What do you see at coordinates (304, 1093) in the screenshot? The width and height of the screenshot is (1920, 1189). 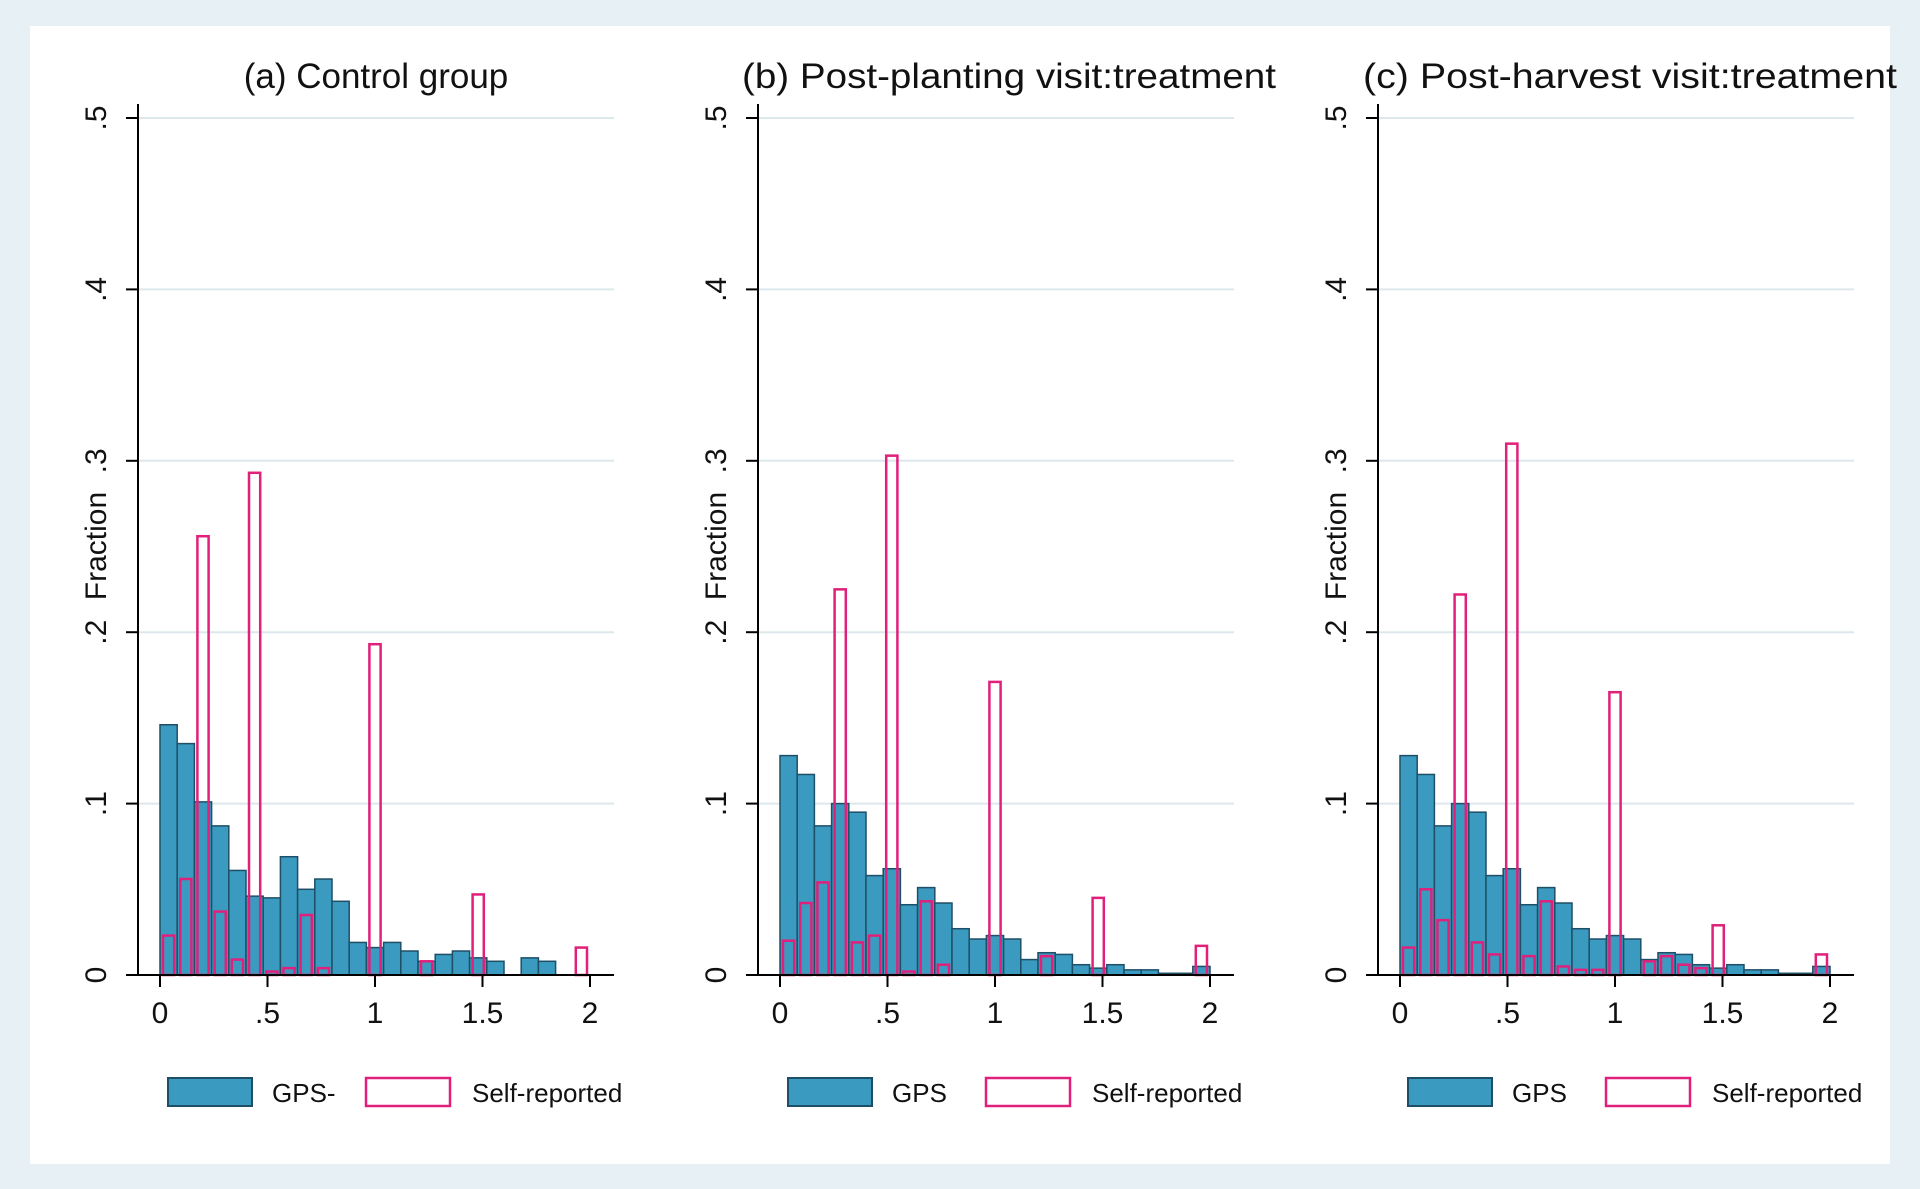 I see `legend-label-gps: GPS-` at bounding box center [304, 1093].